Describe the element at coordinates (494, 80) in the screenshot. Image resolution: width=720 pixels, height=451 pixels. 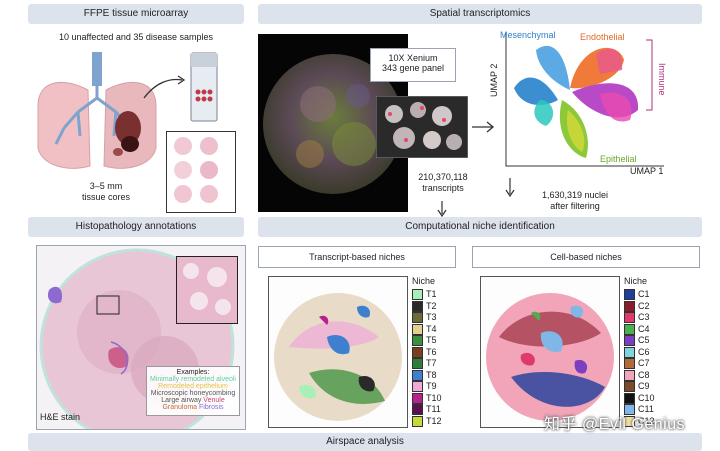
I see `umap-ylabel: UMAP 2` at that location.